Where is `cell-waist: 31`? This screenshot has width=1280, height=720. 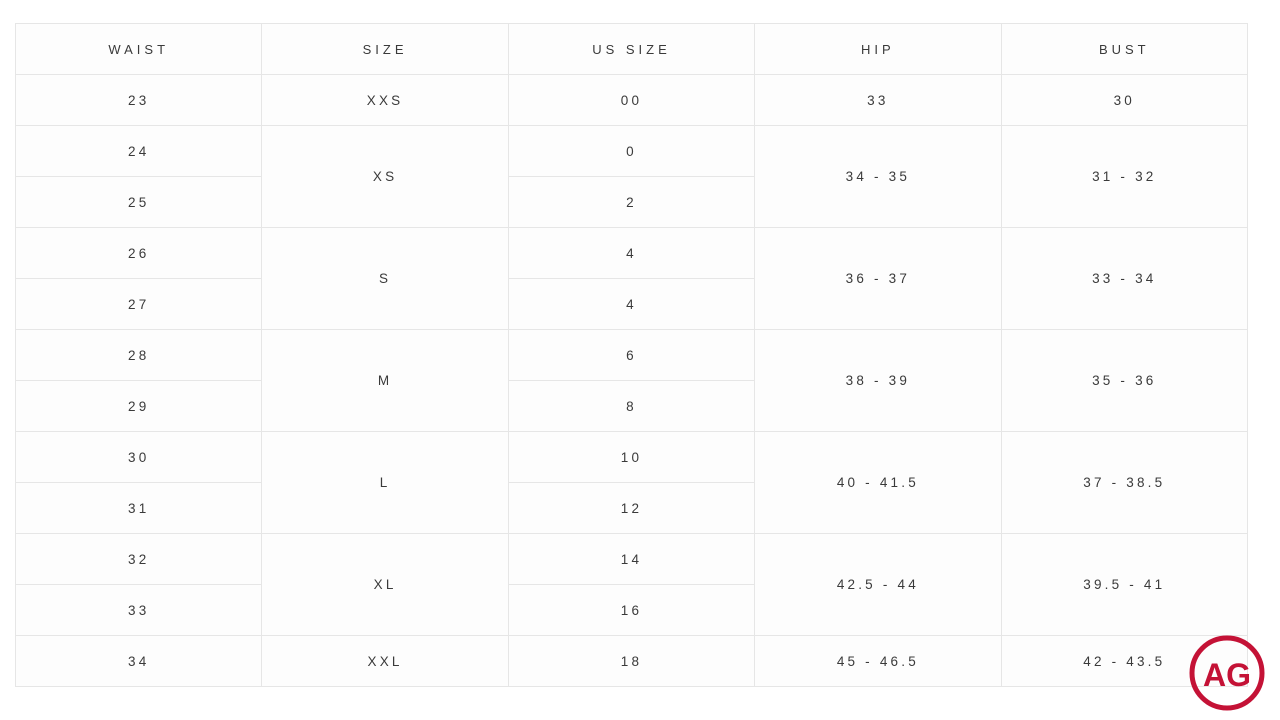
cell-waist: 31 is located at coordinates (138, 508).